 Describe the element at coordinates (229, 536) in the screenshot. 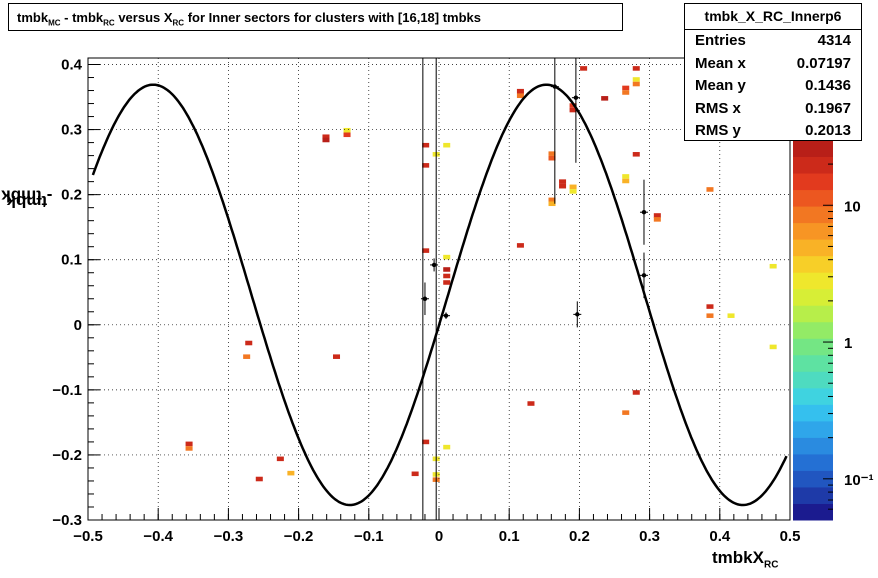

I see `x-tick-label: −0.3` at that location.